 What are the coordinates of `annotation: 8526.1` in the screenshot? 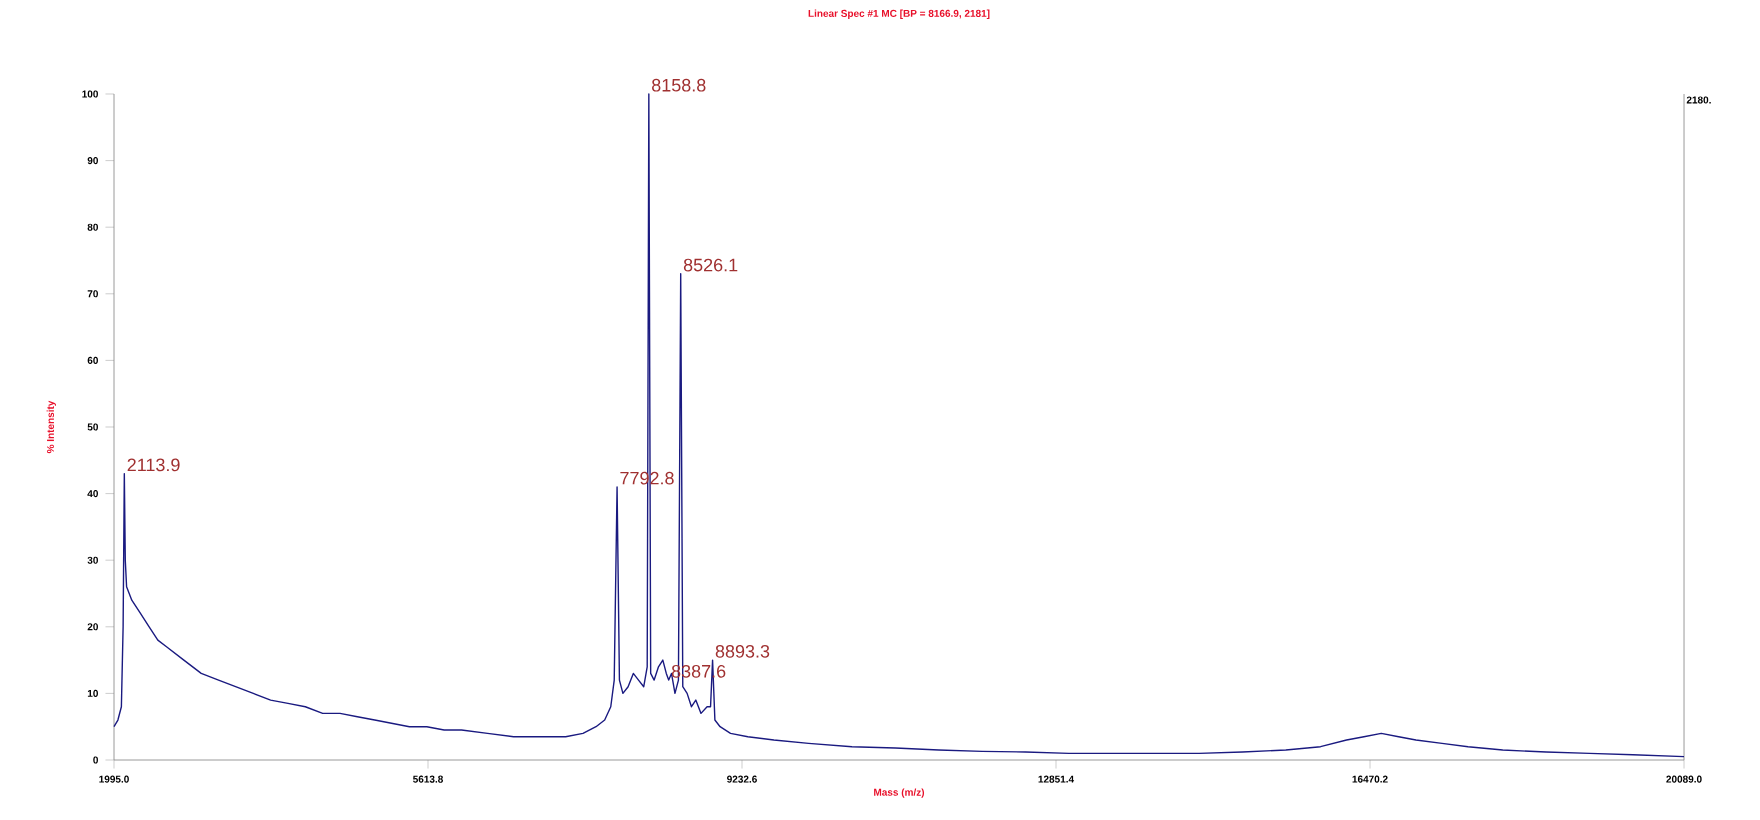 It's located at (710, 265).